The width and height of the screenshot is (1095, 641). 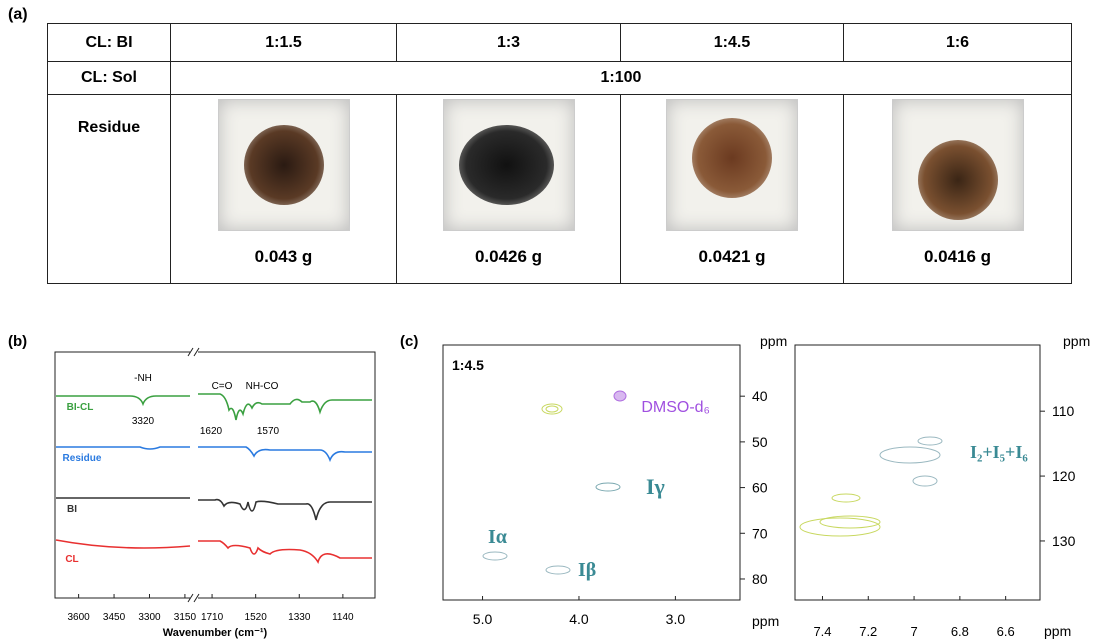 What do you see at coordinates (215, 633) in the screenshot?
I see `x-label: Wavenumber (cm⁻¹)` at bounding box center [215, 633].